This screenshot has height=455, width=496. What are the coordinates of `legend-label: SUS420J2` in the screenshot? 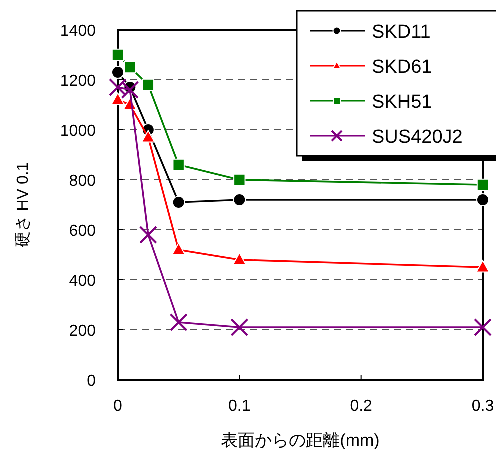 It's located at (417, 137).